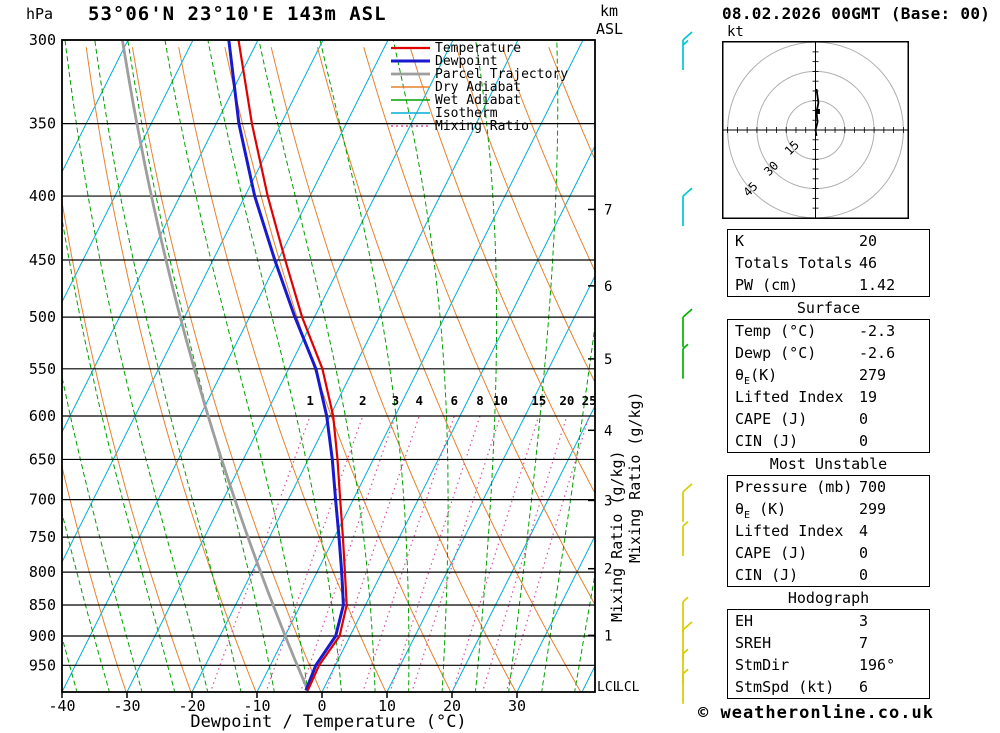  Describe the element at coordinates (877, 665) in the screenshot. I see `stats-value: 196°` at that location.